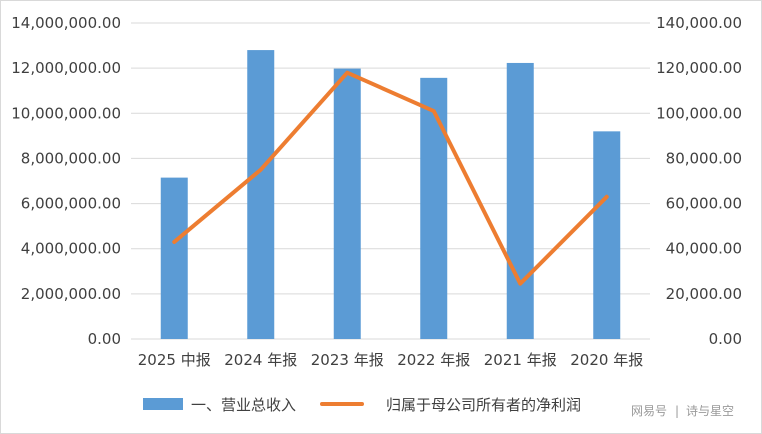 This screenshot has height=434, width=762. What do you see at coordinates (71, 249) in the screenshot?
I see `left-tick-label: 4,000,000.00` at bounding box center [71, 249].